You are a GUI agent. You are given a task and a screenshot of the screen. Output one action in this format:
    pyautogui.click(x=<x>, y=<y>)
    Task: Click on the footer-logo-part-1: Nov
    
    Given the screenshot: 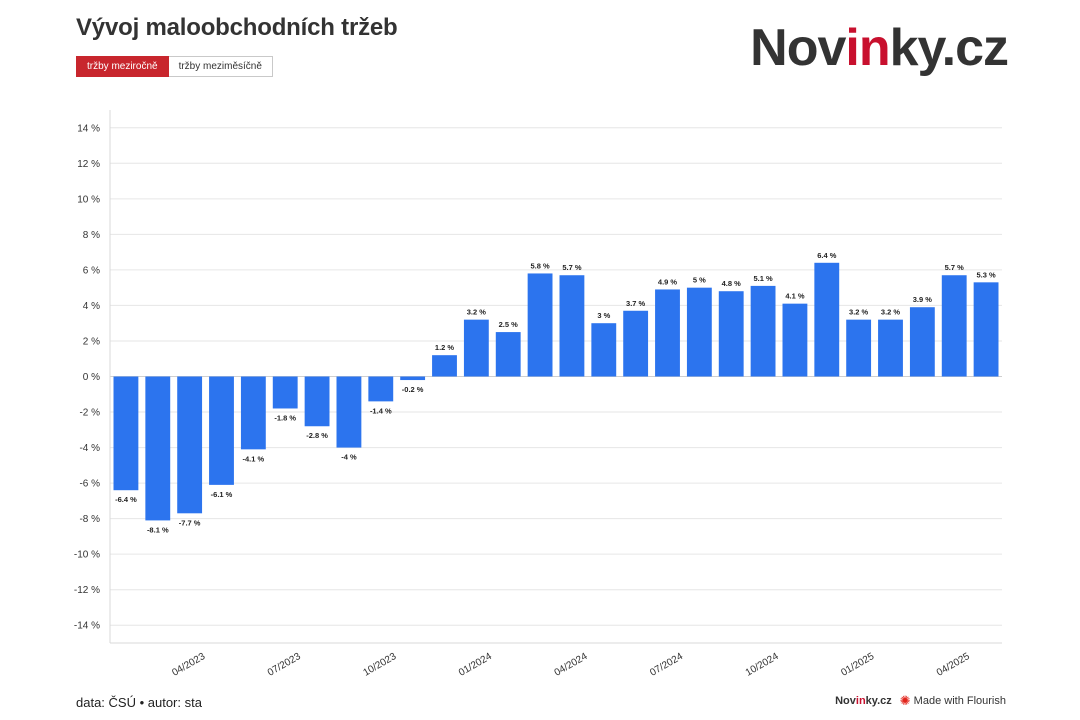 What is the action you would take?
    pyautogui.click(x=845, y=700)
    